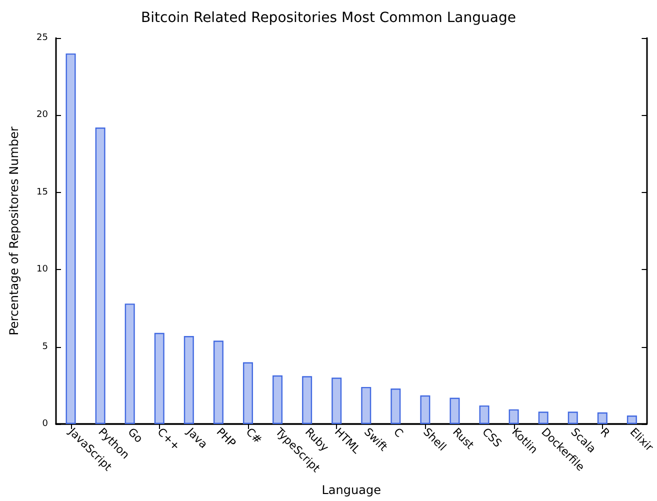 Image resolution: width=657 pixels, height=501 pixels. Describe the element at coordinates (605, 432) in the screenshot. I see `x-tick-label: R` at that location.